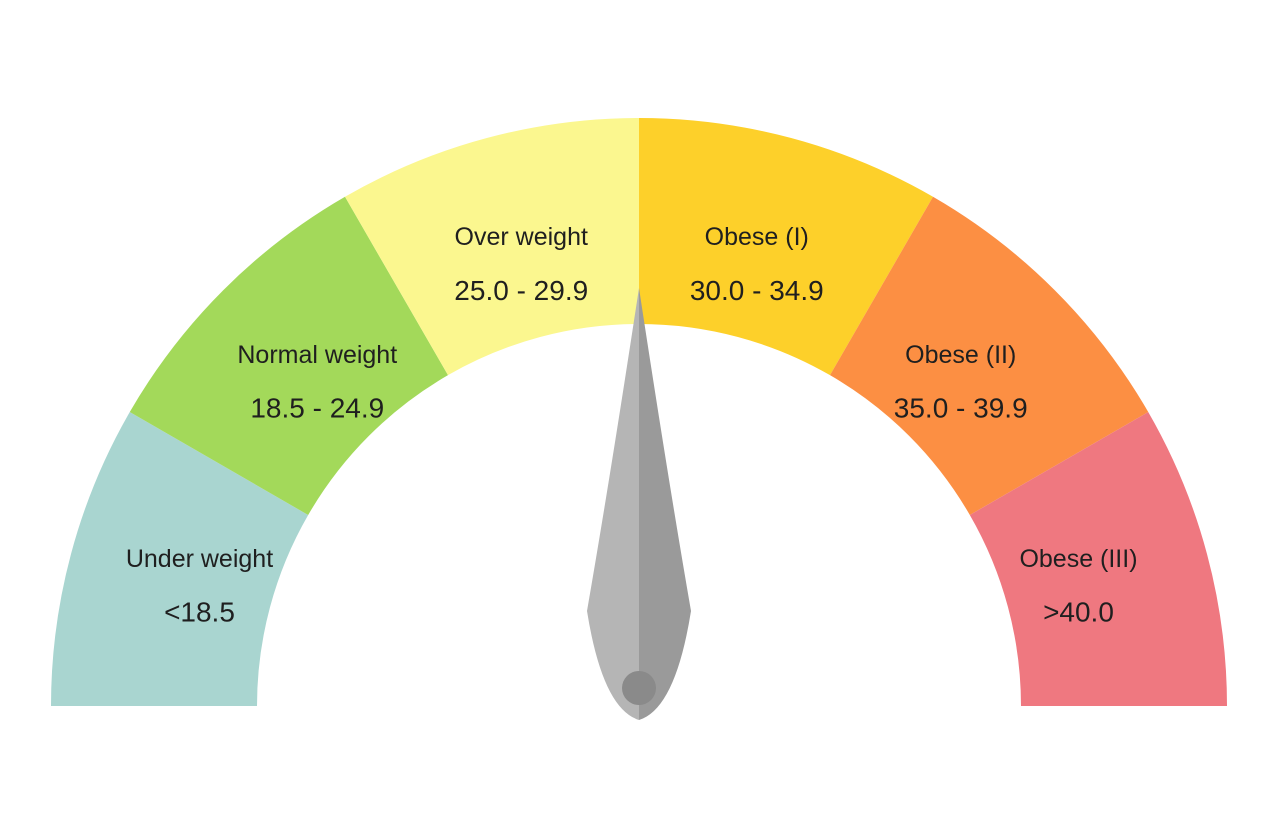 The height and width of the screenshot is (836, 1280). I want to click on segment-obese-ii, so click(989, 355).